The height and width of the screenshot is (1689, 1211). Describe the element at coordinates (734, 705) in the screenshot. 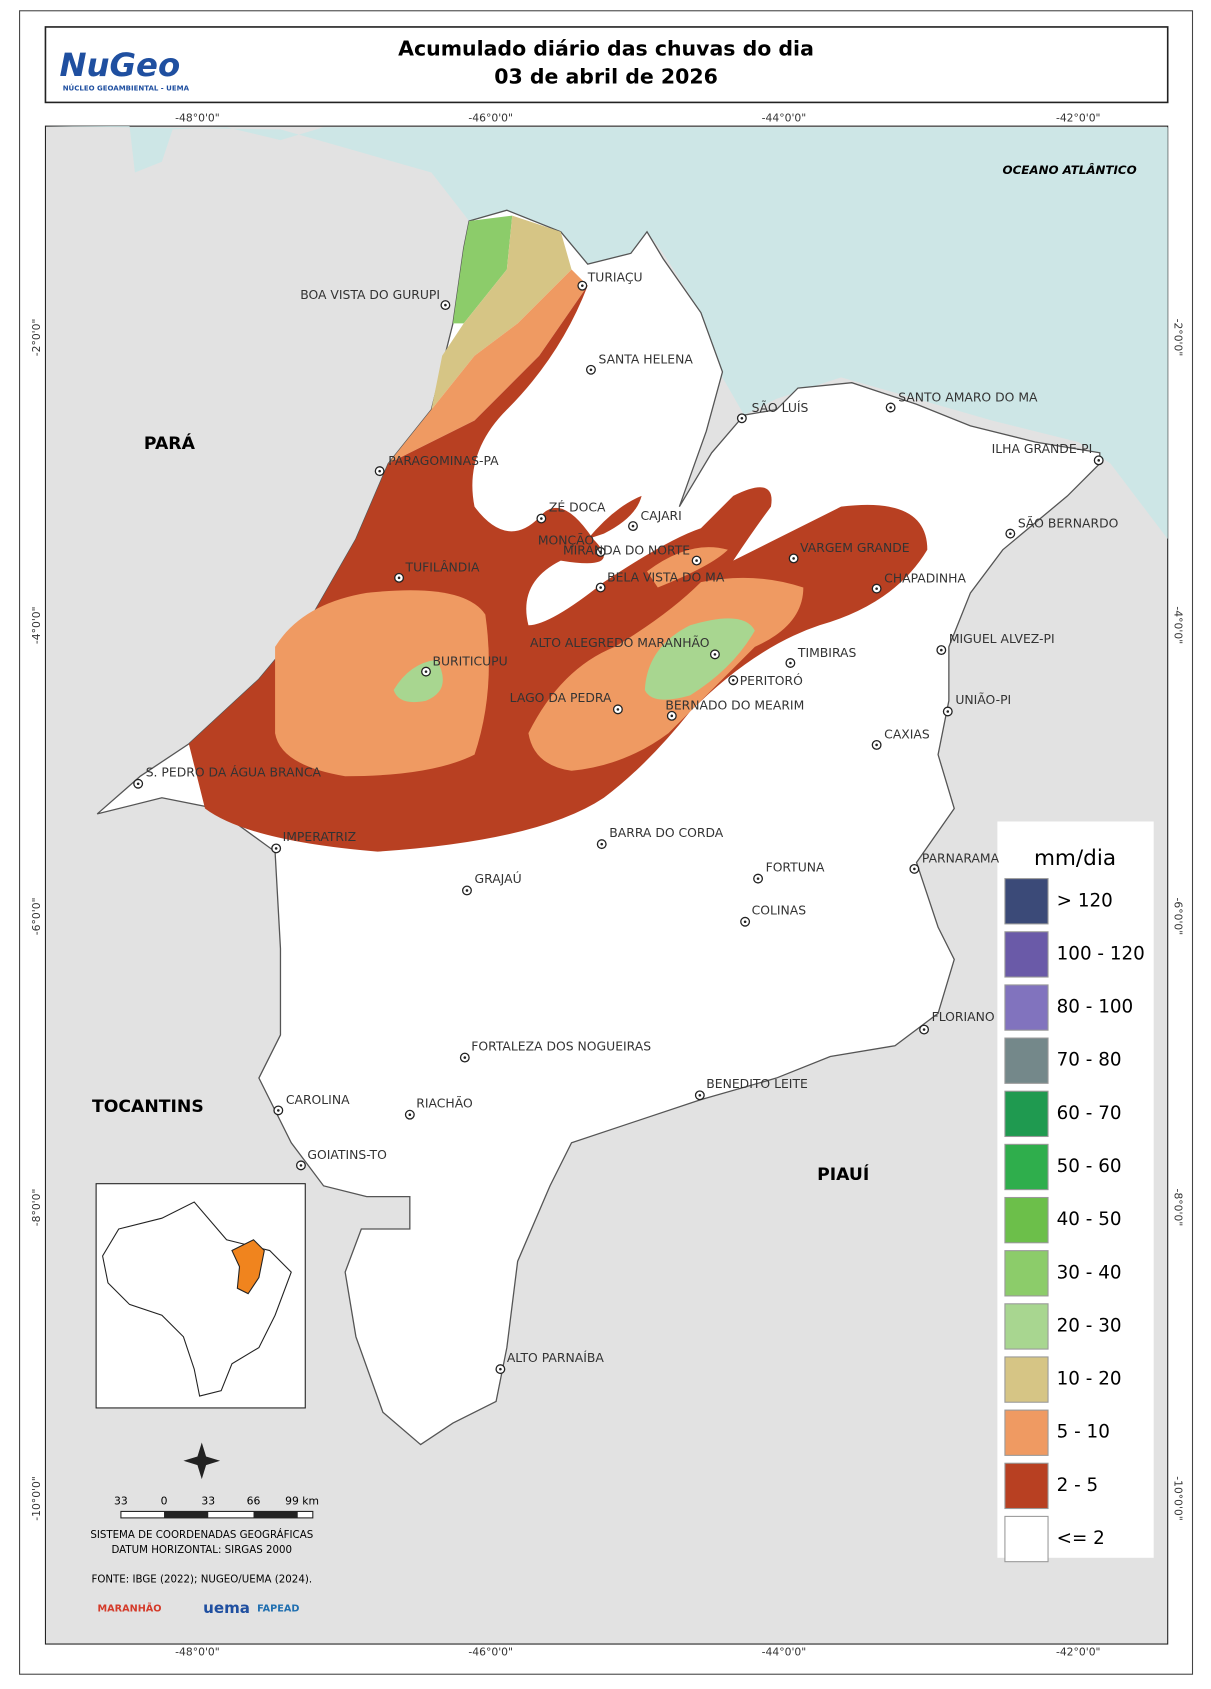

I see `city-label: BERNADO DO MEARIM` at that location.